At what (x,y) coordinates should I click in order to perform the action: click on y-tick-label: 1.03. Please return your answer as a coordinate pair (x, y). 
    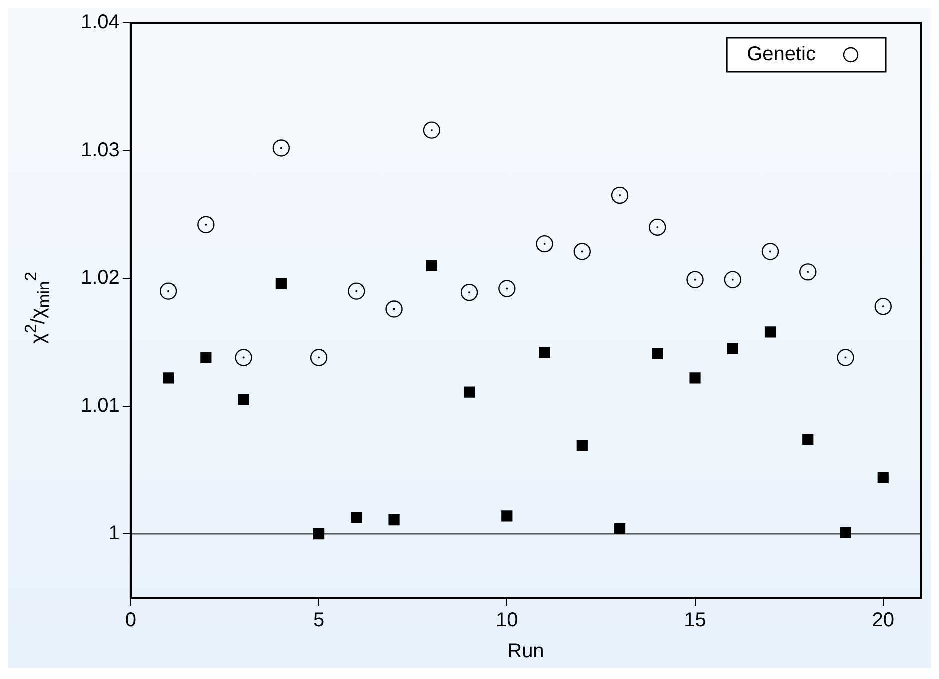
    Looking at the image, I should click on (100, 150).